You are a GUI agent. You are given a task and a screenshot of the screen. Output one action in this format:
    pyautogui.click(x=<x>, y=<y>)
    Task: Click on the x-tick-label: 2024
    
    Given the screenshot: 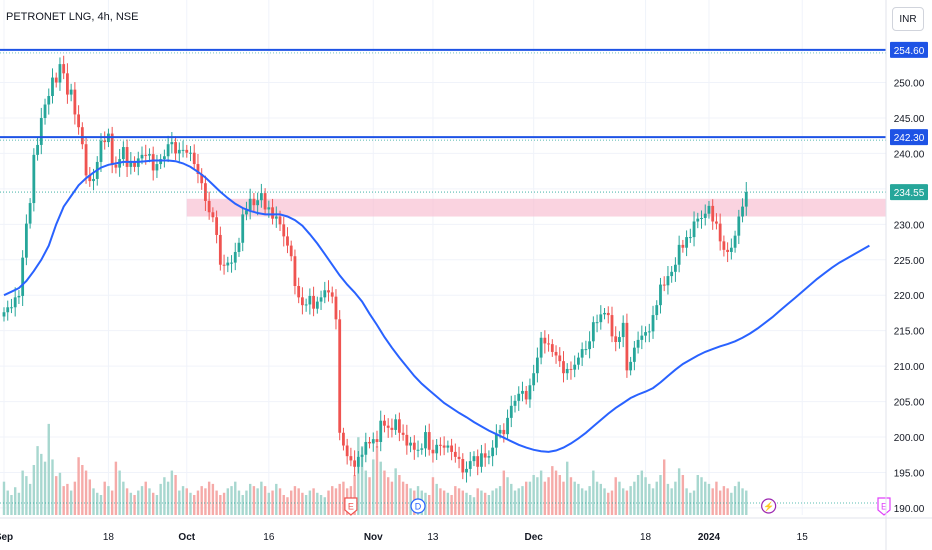 What is the action you would take?
    pyautogui.click(x=709, y=537)
    